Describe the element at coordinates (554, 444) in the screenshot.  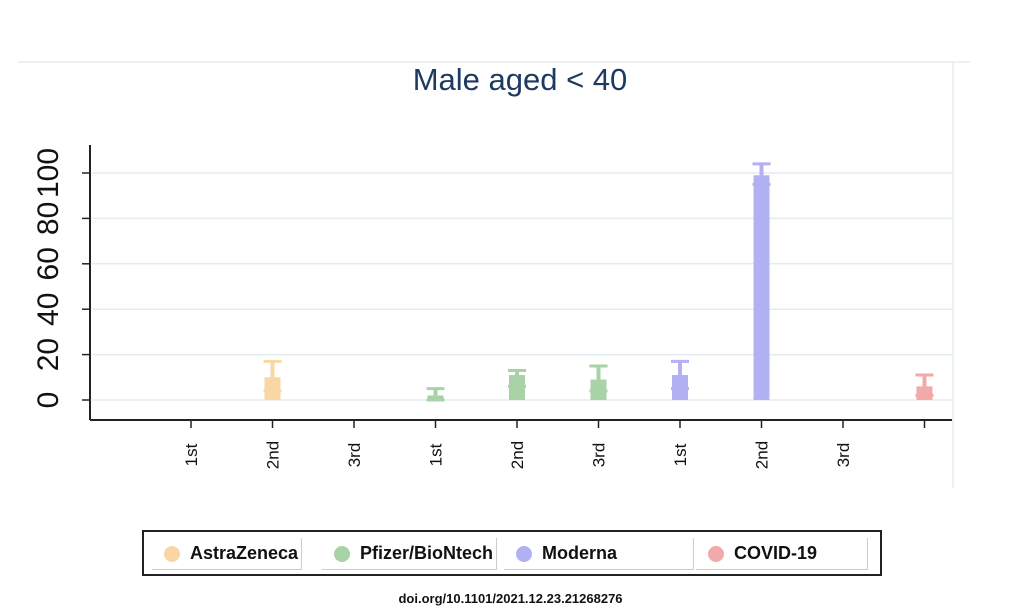
I see `x-axis-ticks: 1st 2nd 3rd 1st 2nd 3rd 1st 2nd 3rd` at that location.